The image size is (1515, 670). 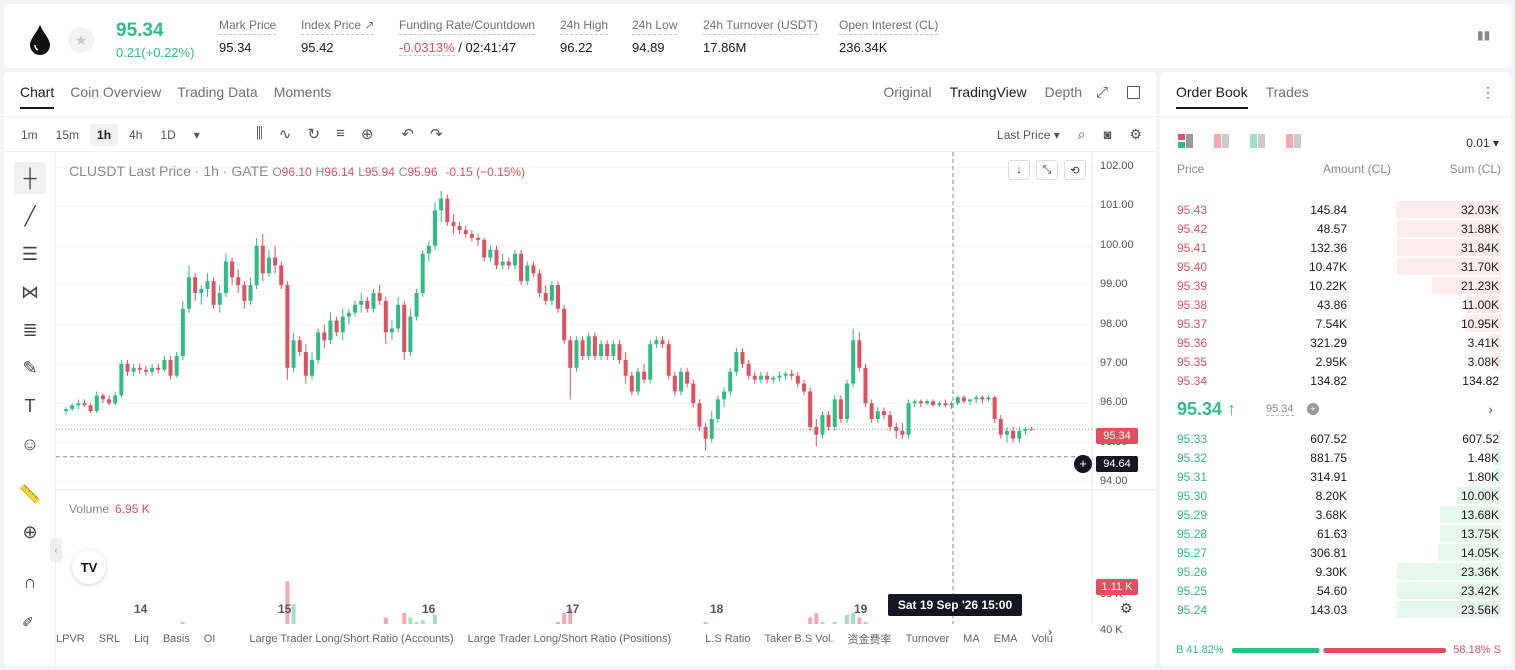 I want to click on stat-label: 24h High, so click(x=584, y=26).